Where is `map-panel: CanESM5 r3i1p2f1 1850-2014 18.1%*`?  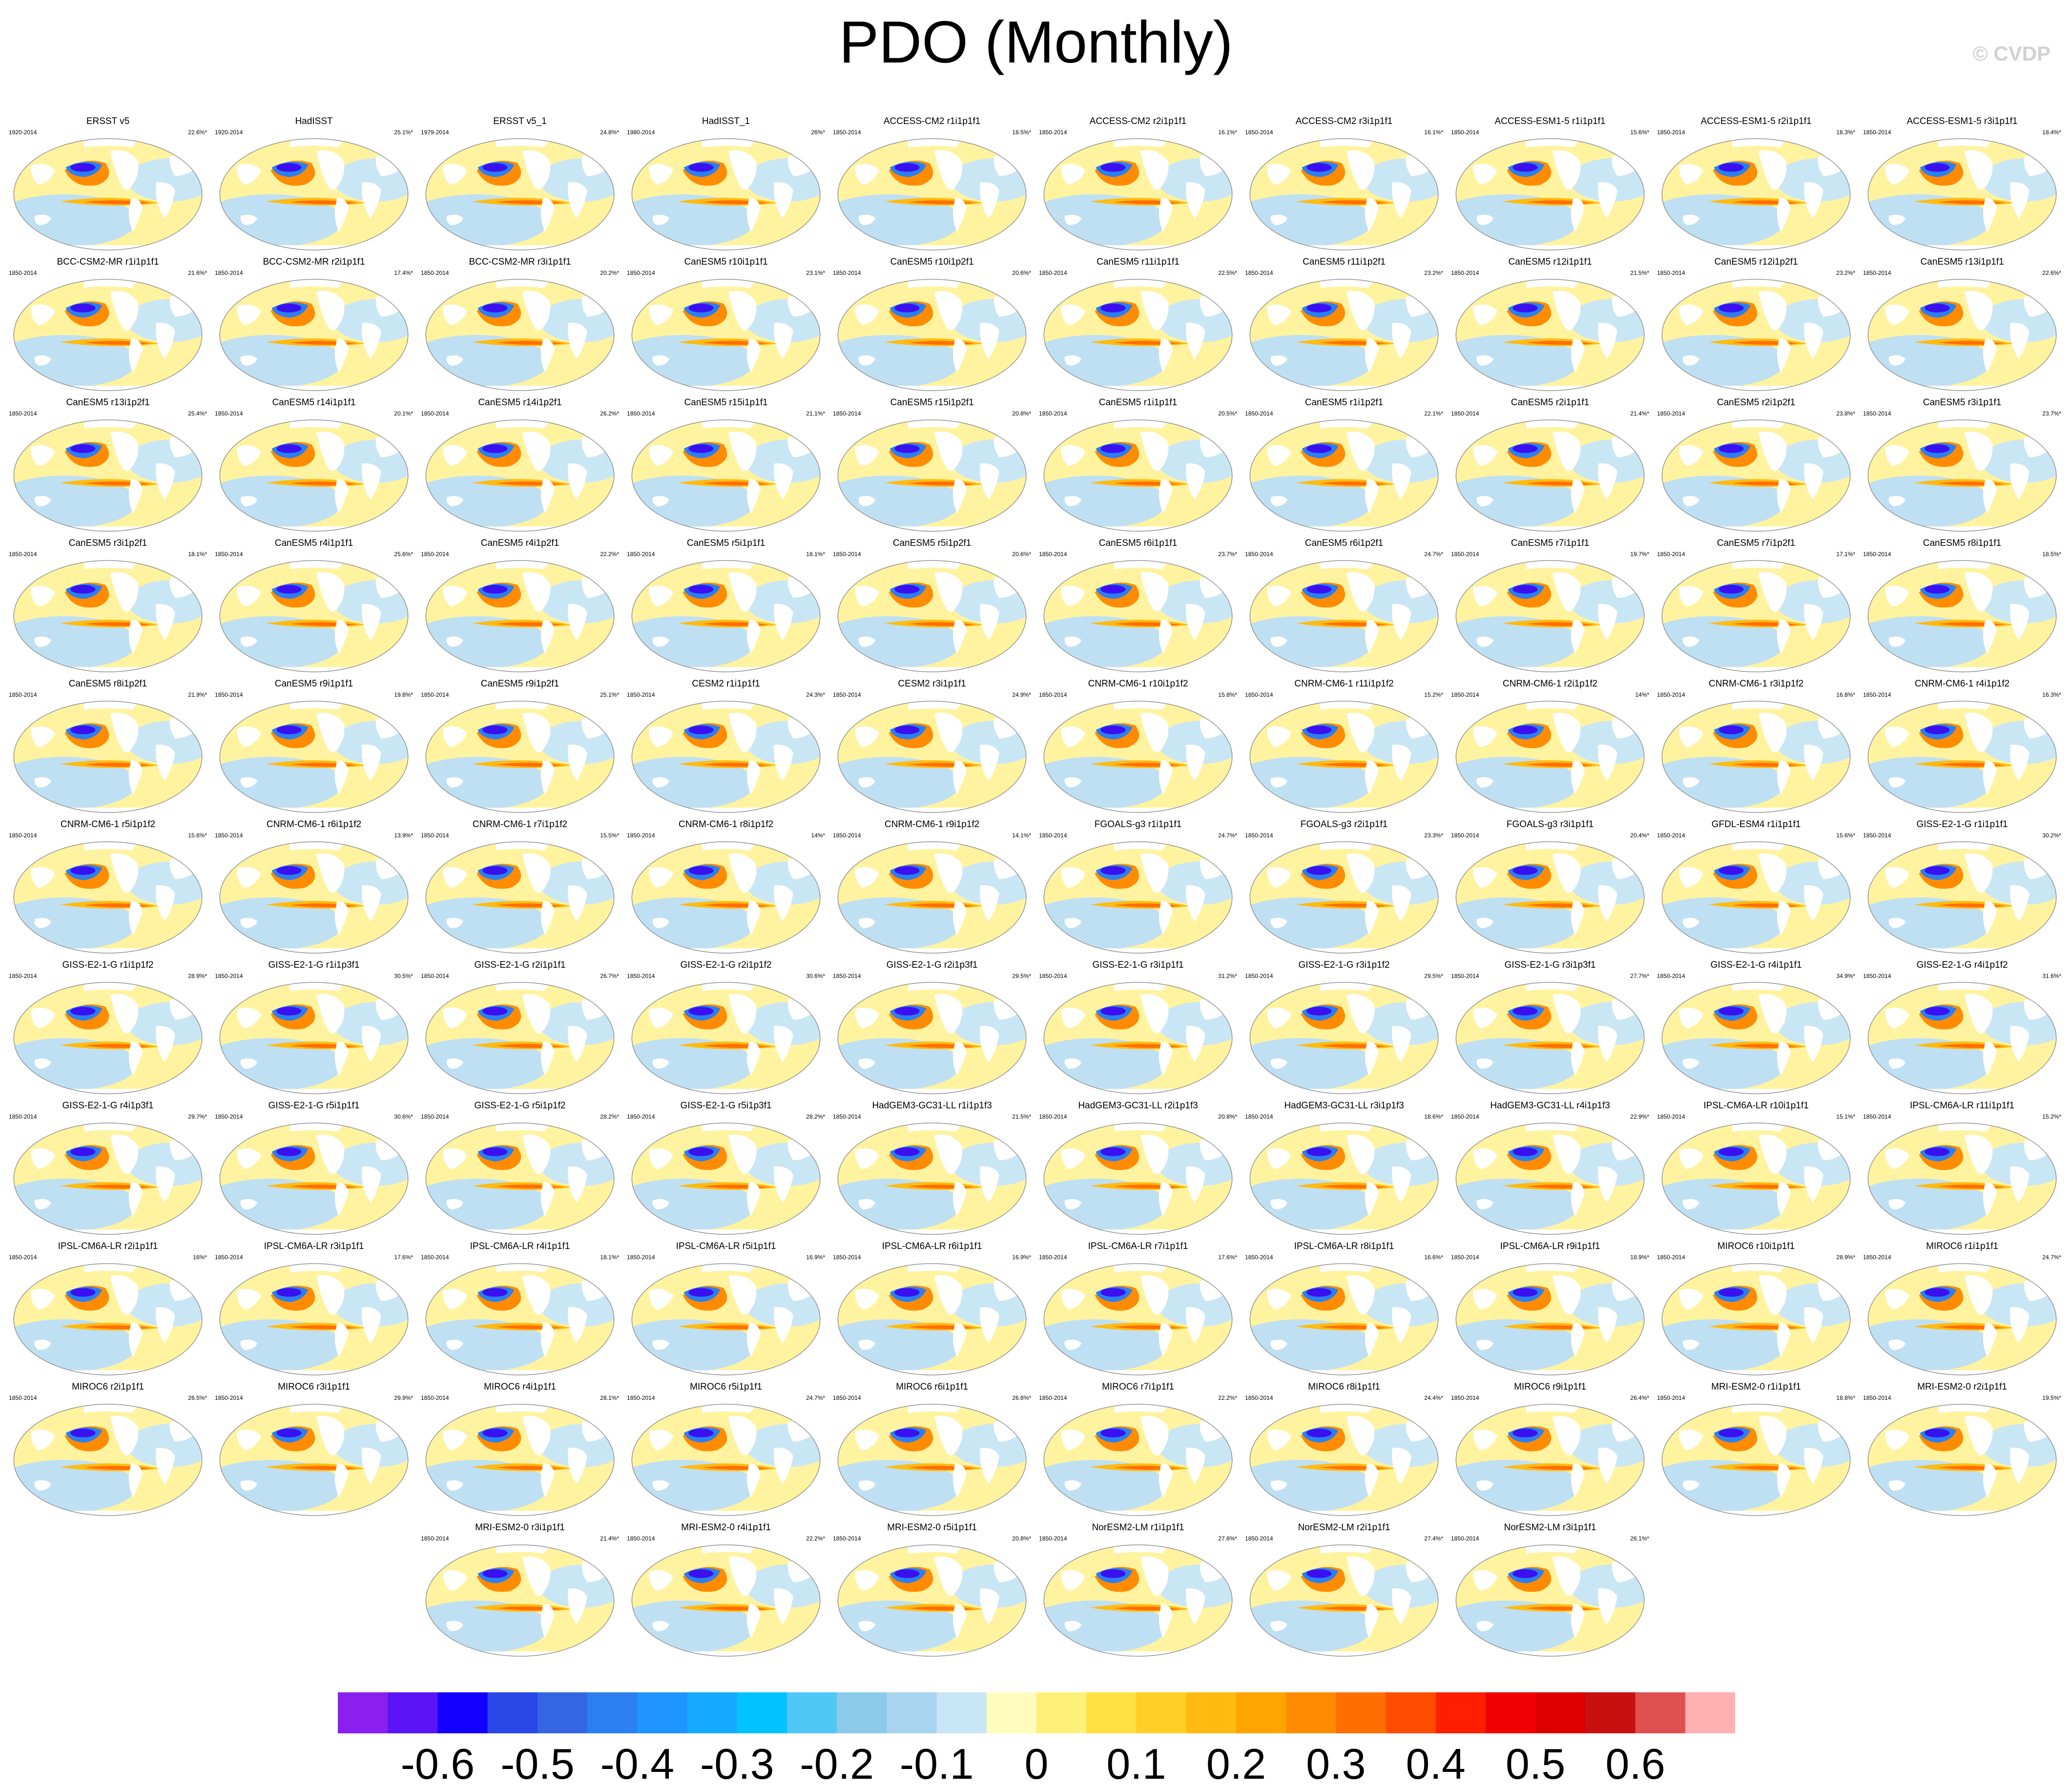 map-panel: CanESM5 r3i1p2f1 1850-2014 18.1%* is located at coordinates (108, 607).